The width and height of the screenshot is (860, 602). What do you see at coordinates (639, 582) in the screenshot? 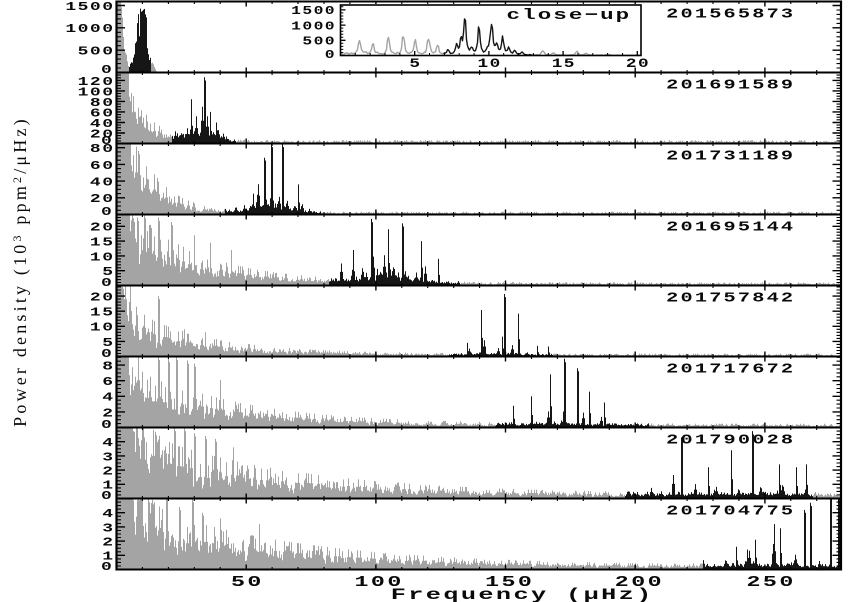
I see `svg-text: 200` at bounding box center [639, 582].